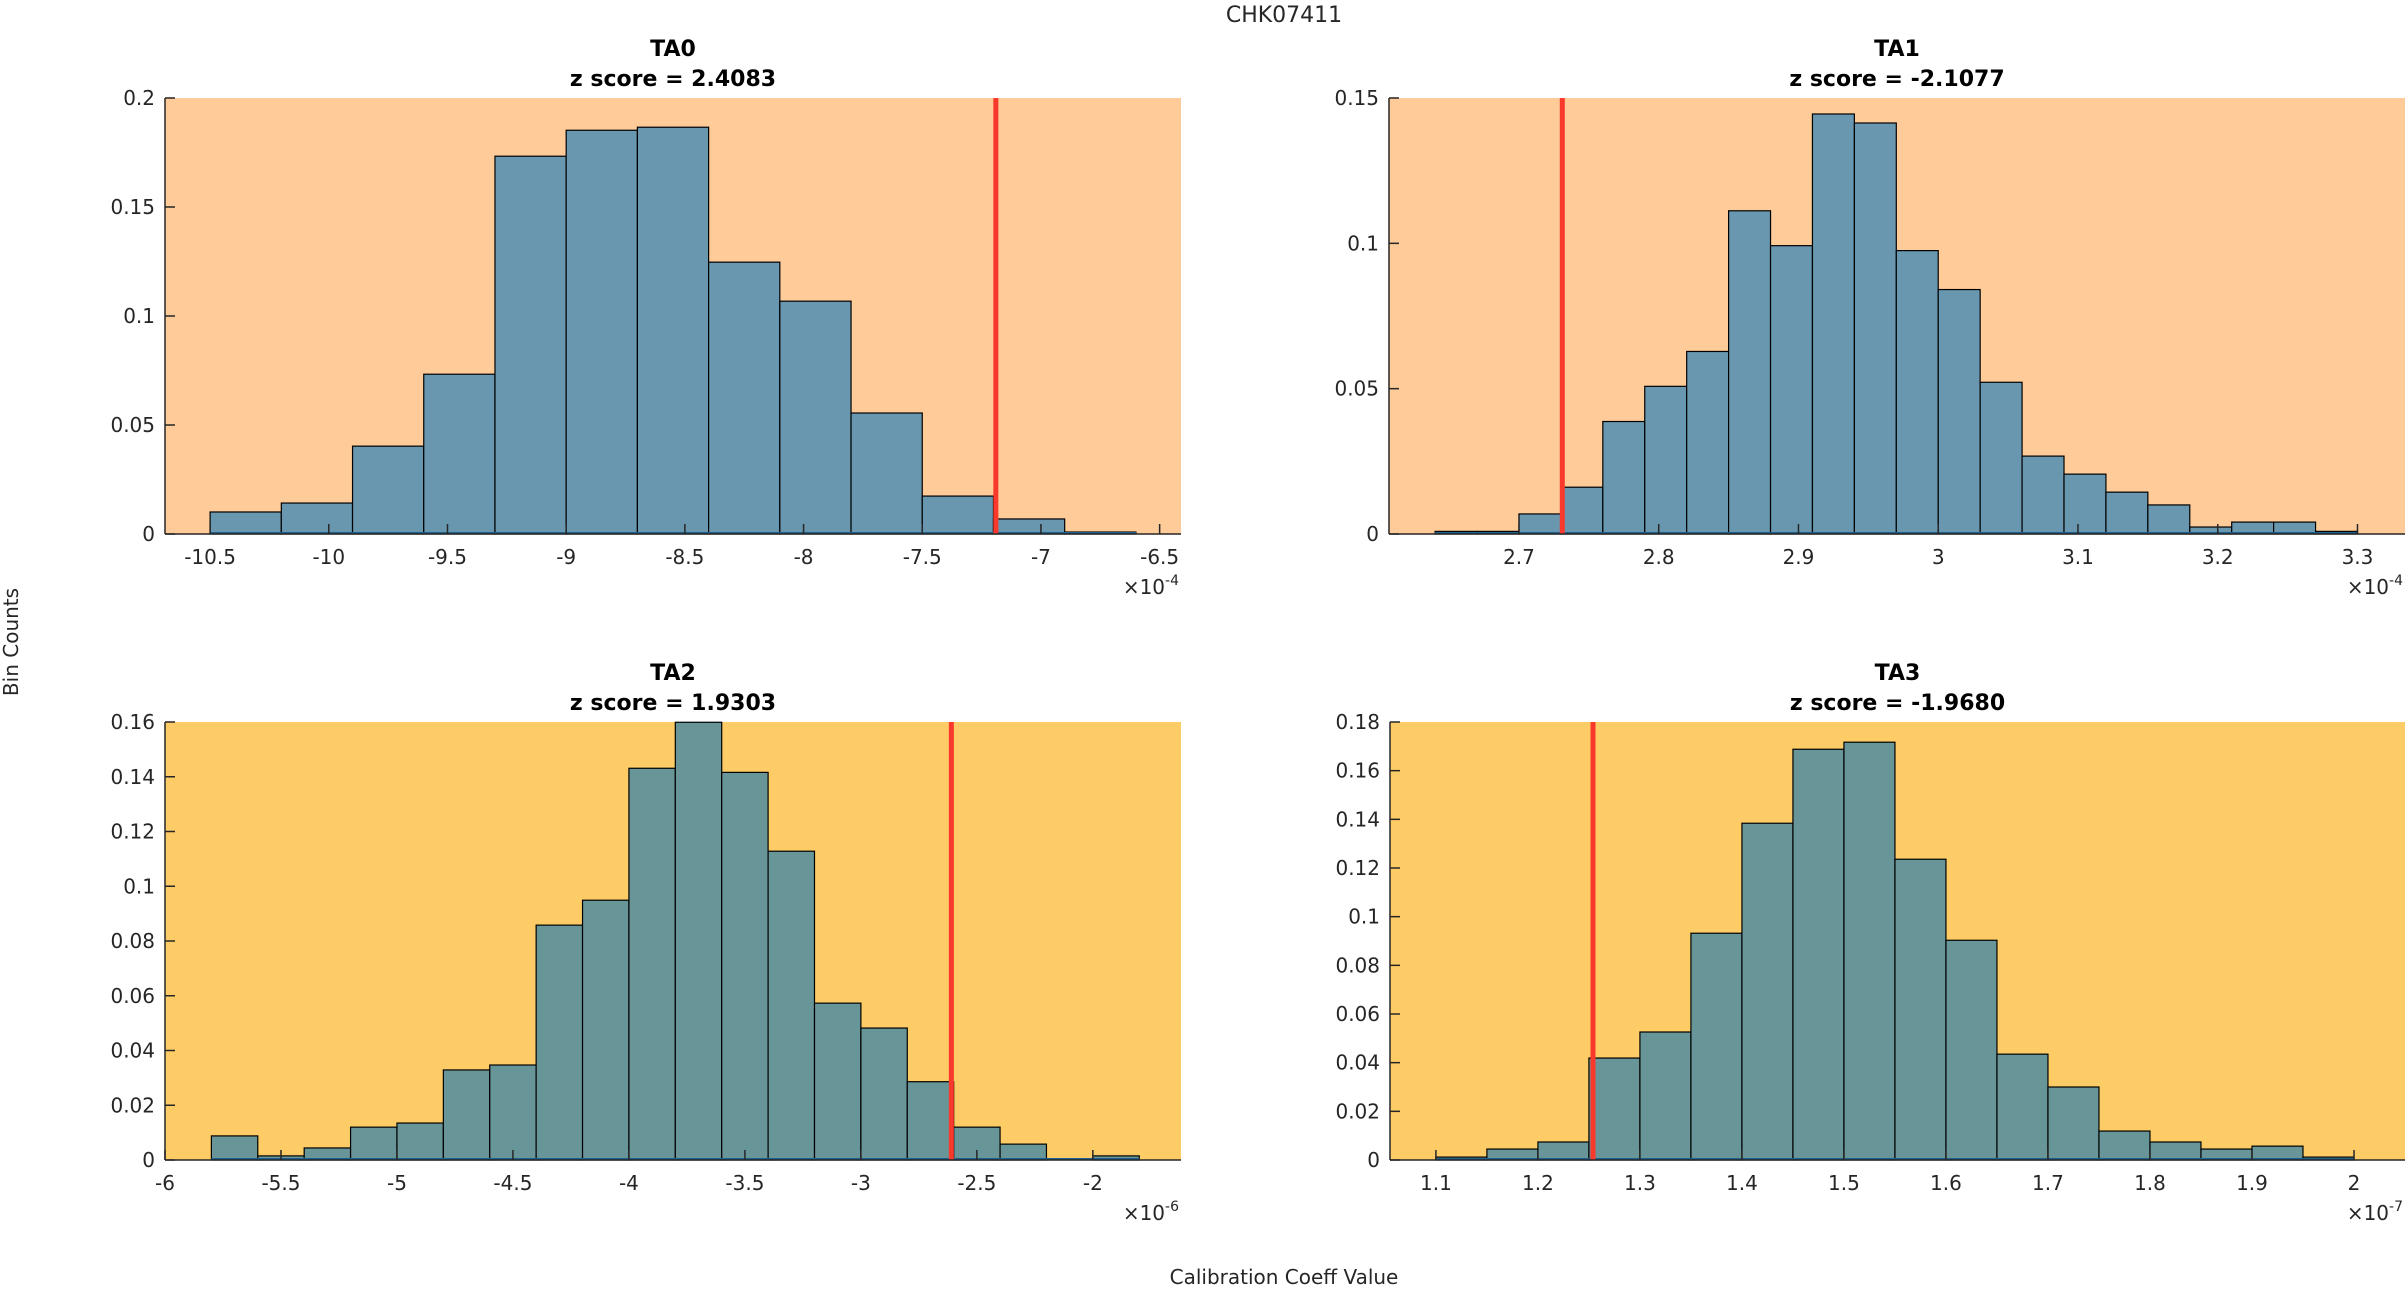 Image resolution: width=2407 pixels, height=1290 pixels. I want to click on y-tick-label: 0.02, so click(132, 1105).